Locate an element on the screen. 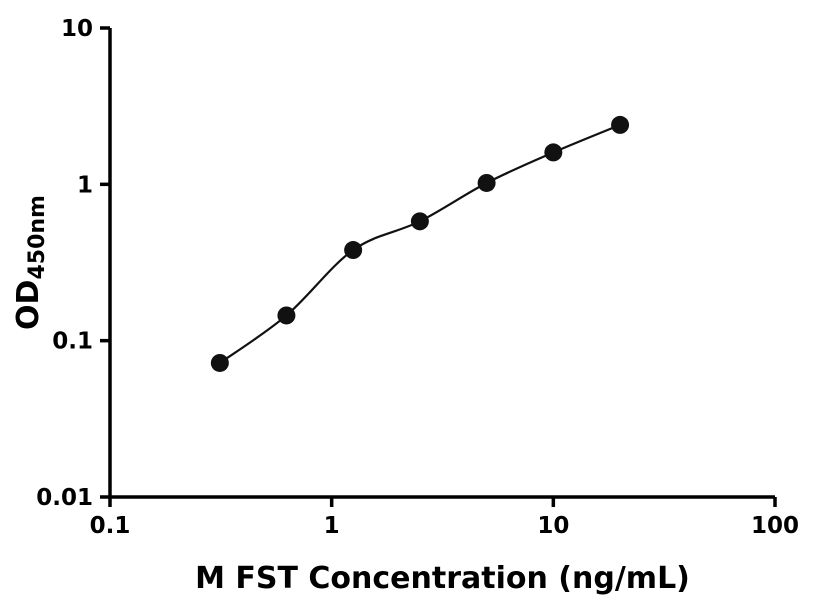  y-tick-label: 1 is located at coordinates (85, 185).